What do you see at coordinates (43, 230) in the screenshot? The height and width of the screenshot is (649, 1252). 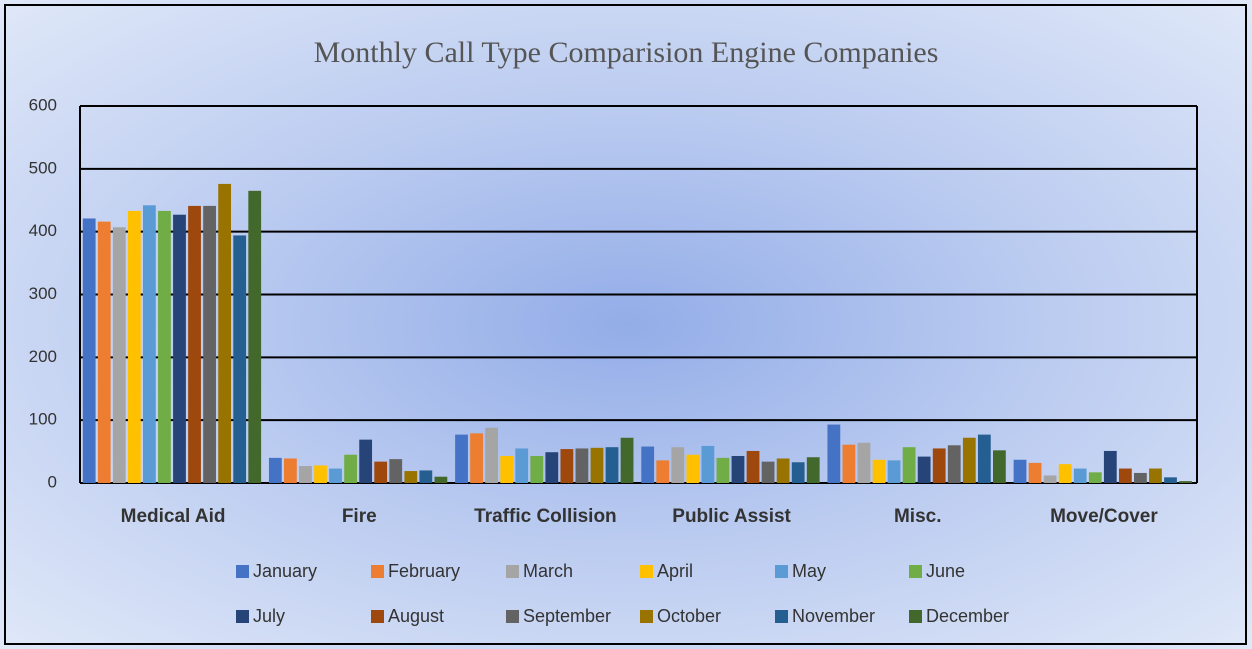 I see `y-tick-label: 400` at bounding box center [43, 230].